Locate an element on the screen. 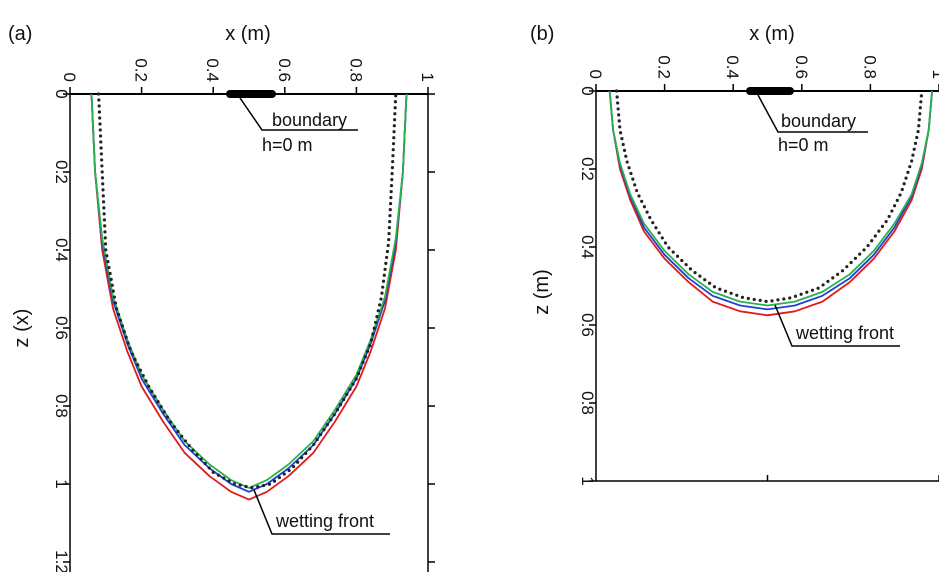 Image resolution: width=939 pixels, height=572 pixels. panel-a-wetting-front-leader is located at coordinates (321, 512).